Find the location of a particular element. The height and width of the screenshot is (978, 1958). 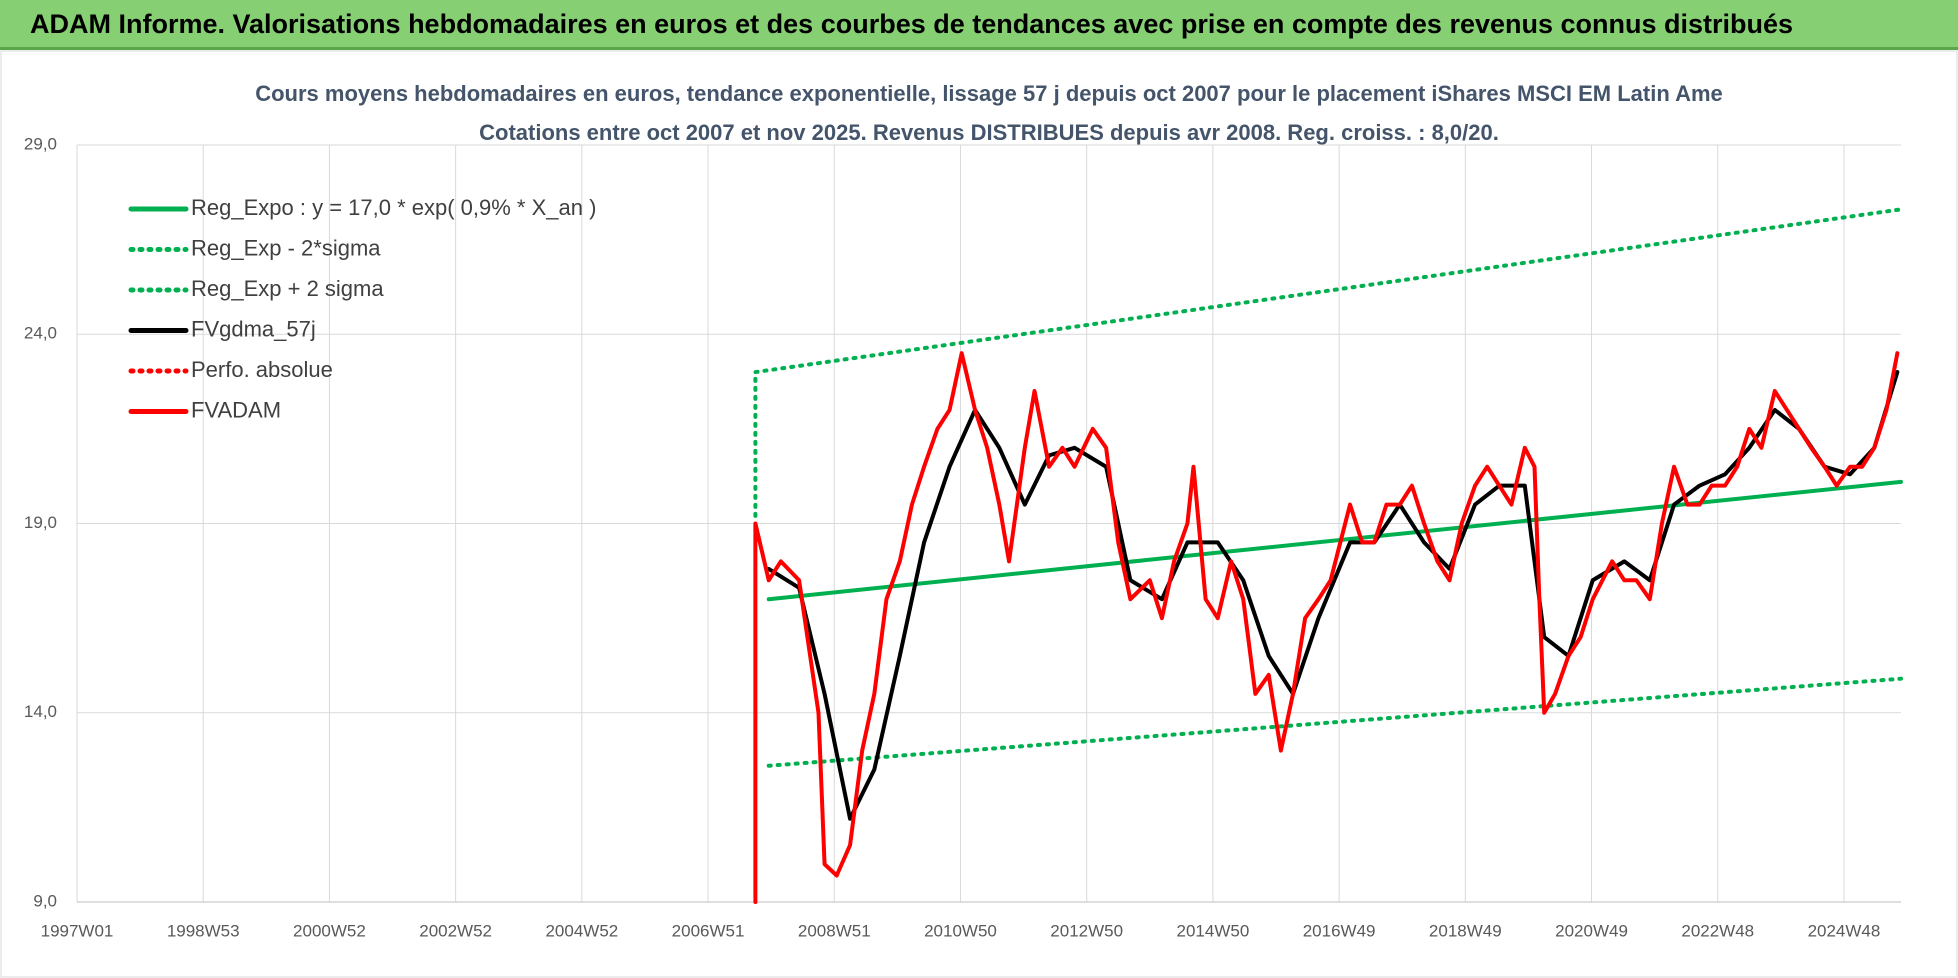

legend-label: FVgdma_57j is located at coordinates (253, 328).